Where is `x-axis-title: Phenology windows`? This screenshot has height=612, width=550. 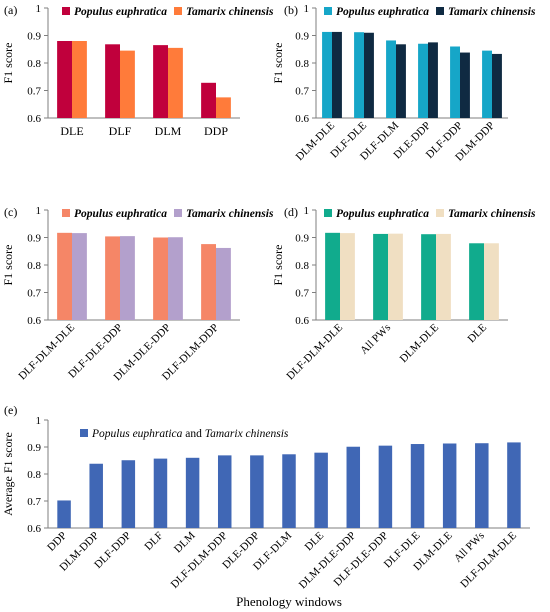 x-axis-title: Phenology windows is located at coordinates (289, 601).